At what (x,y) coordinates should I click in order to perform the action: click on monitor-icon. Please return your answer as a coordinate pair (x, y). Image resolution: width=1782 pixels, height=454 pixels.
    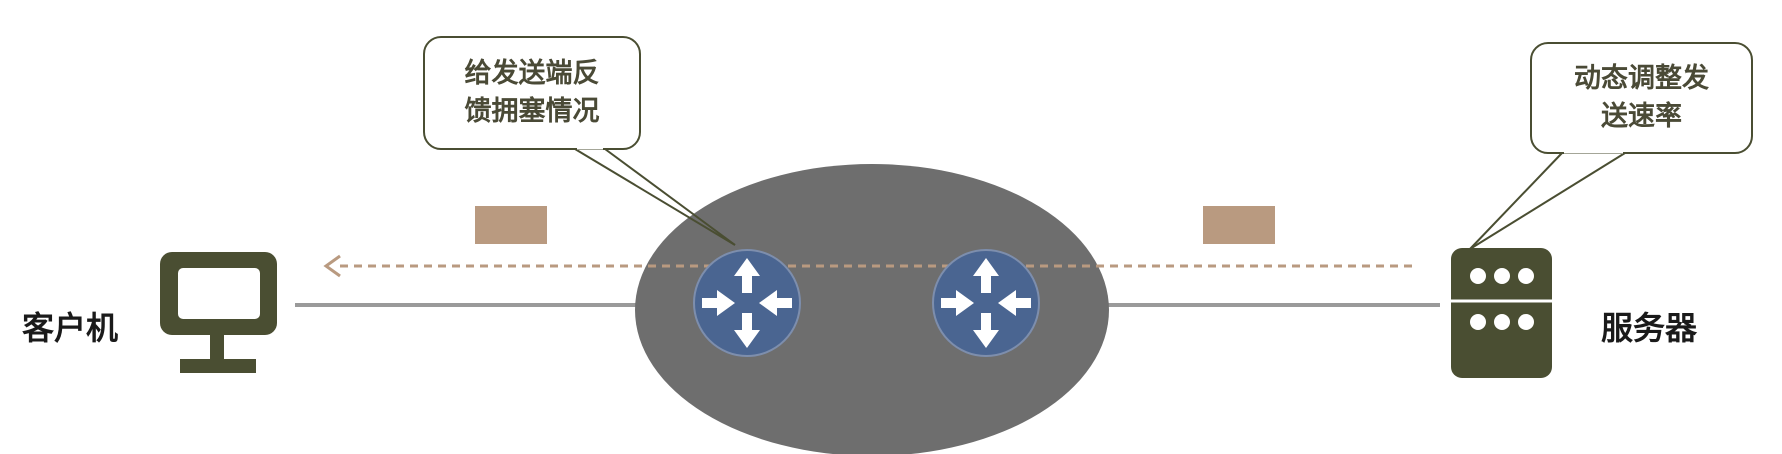
    Looking at the image, I should click on (218, 312).